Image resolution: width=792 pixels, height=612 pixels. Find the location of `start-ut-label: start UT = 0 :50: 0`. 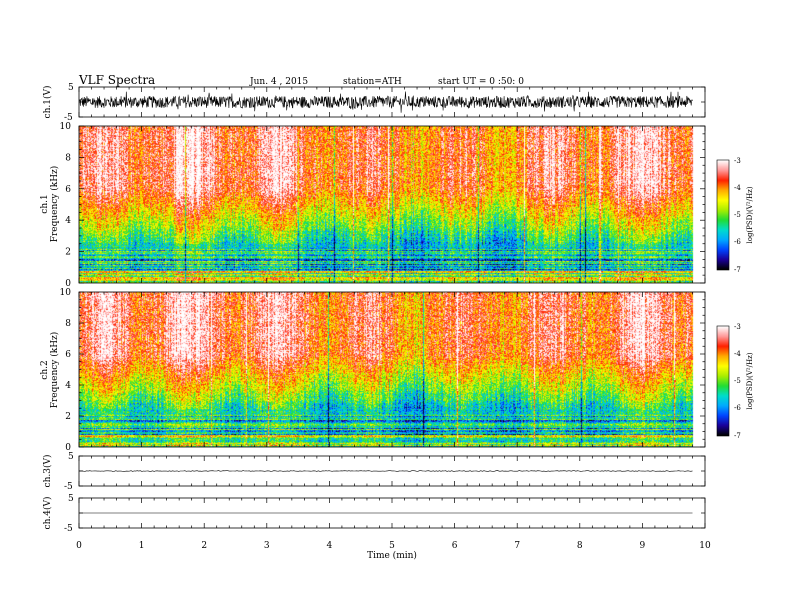

start-ut-label: start UT = 0 :50: 0 is located at coordinates (481, 82).